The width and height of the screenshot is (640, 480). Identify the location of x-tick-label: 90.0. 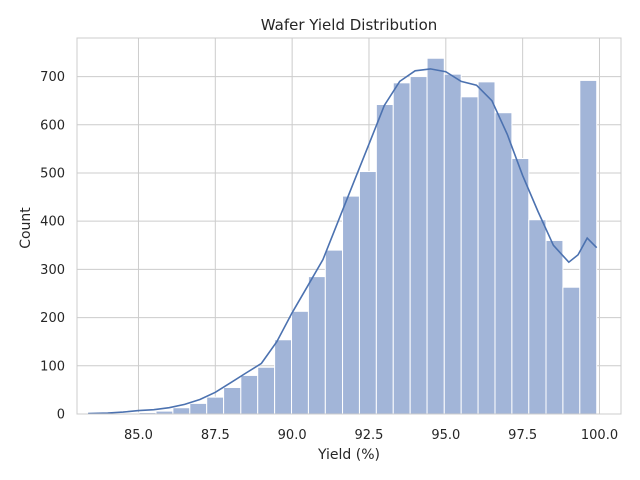
(292, 435).